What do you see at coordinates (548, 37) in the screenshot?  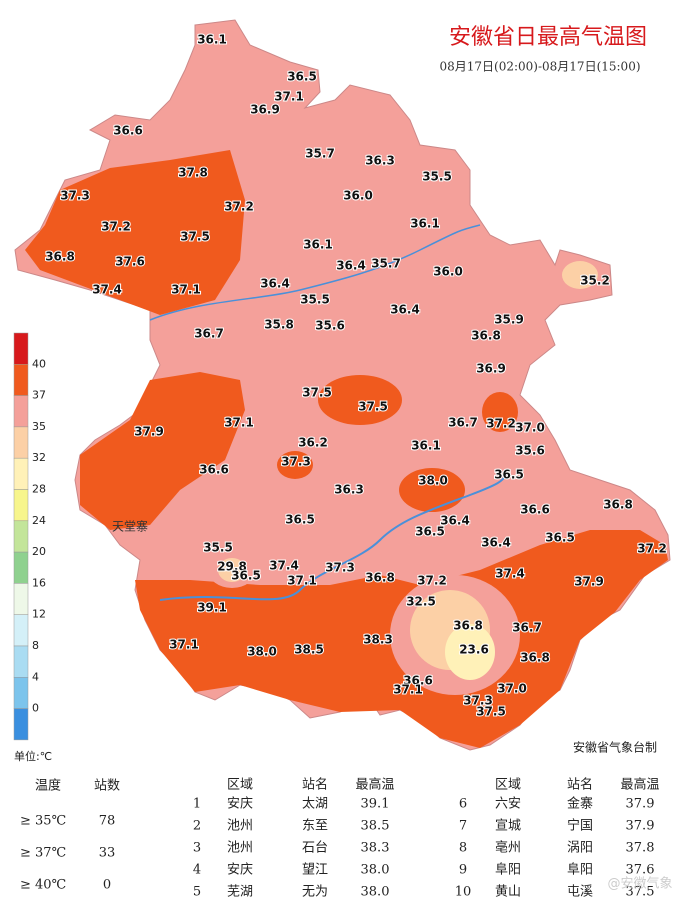 I see `title: 安徽省日最高气温图` at bounding box center [548, 37].